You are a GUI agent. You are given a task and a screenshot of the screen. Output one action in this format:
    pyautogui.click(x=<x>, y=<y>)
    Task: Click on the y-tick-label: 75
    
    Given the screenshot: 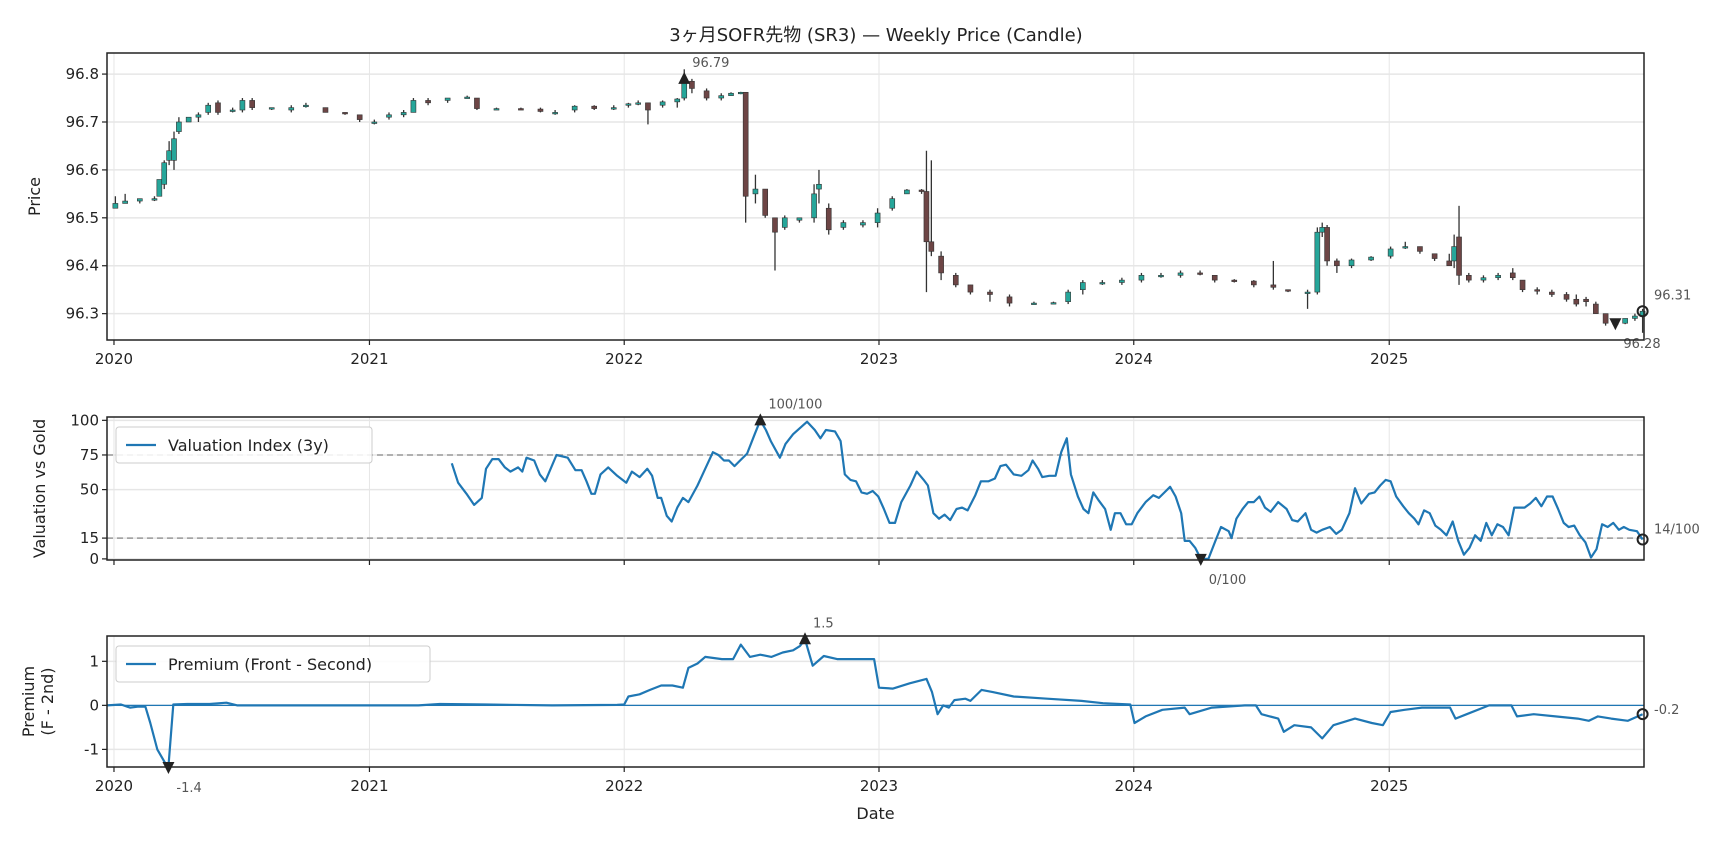 What is the action you would take?
    pyautogui.click(x=89, y=455)
    